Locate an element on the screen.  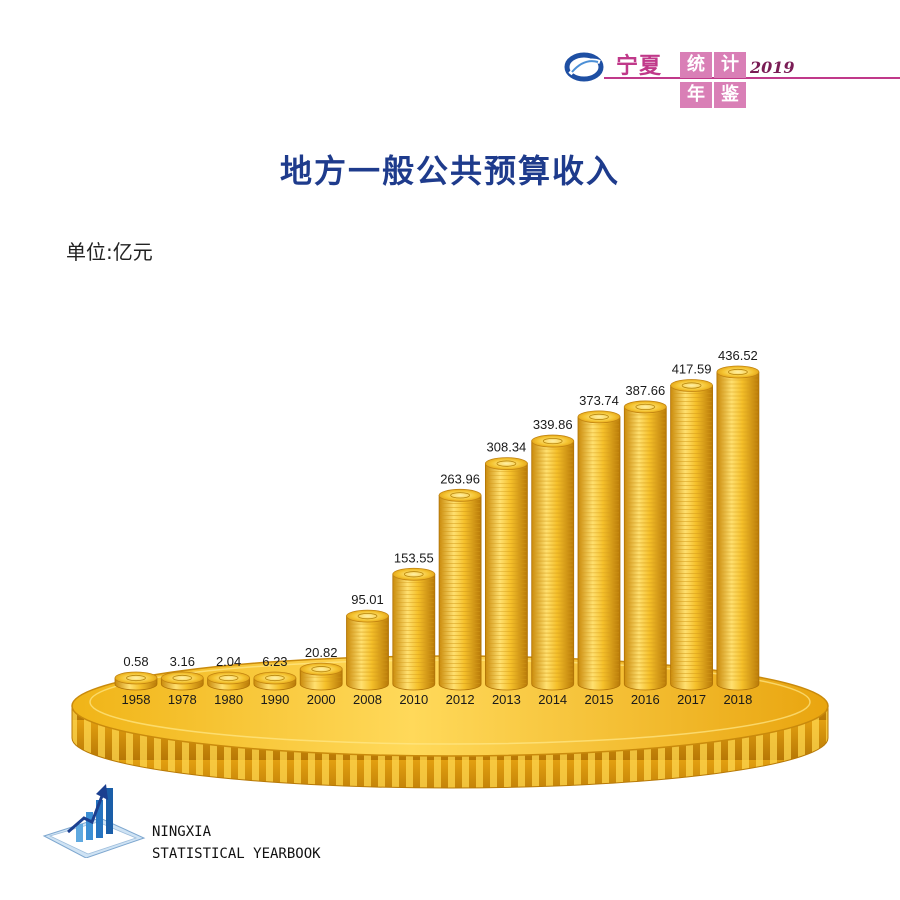
footer-line-statistical-yearbook: STATISTICAL YEARBOOK is located at coordinates (236, 854).